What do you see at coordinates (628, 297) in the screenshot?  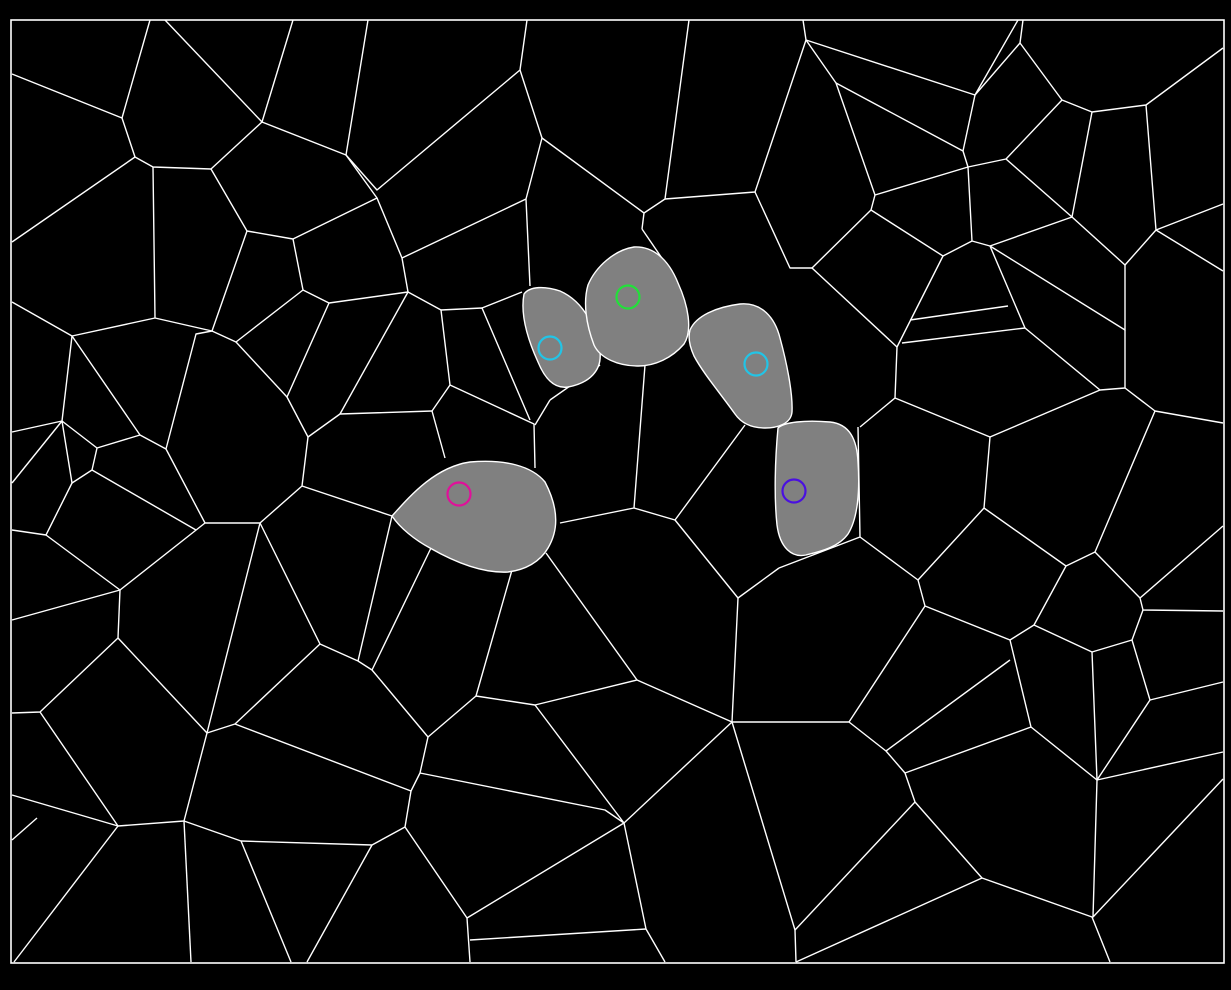 I see `marker-green-ring` at bounding box center [628, 297].